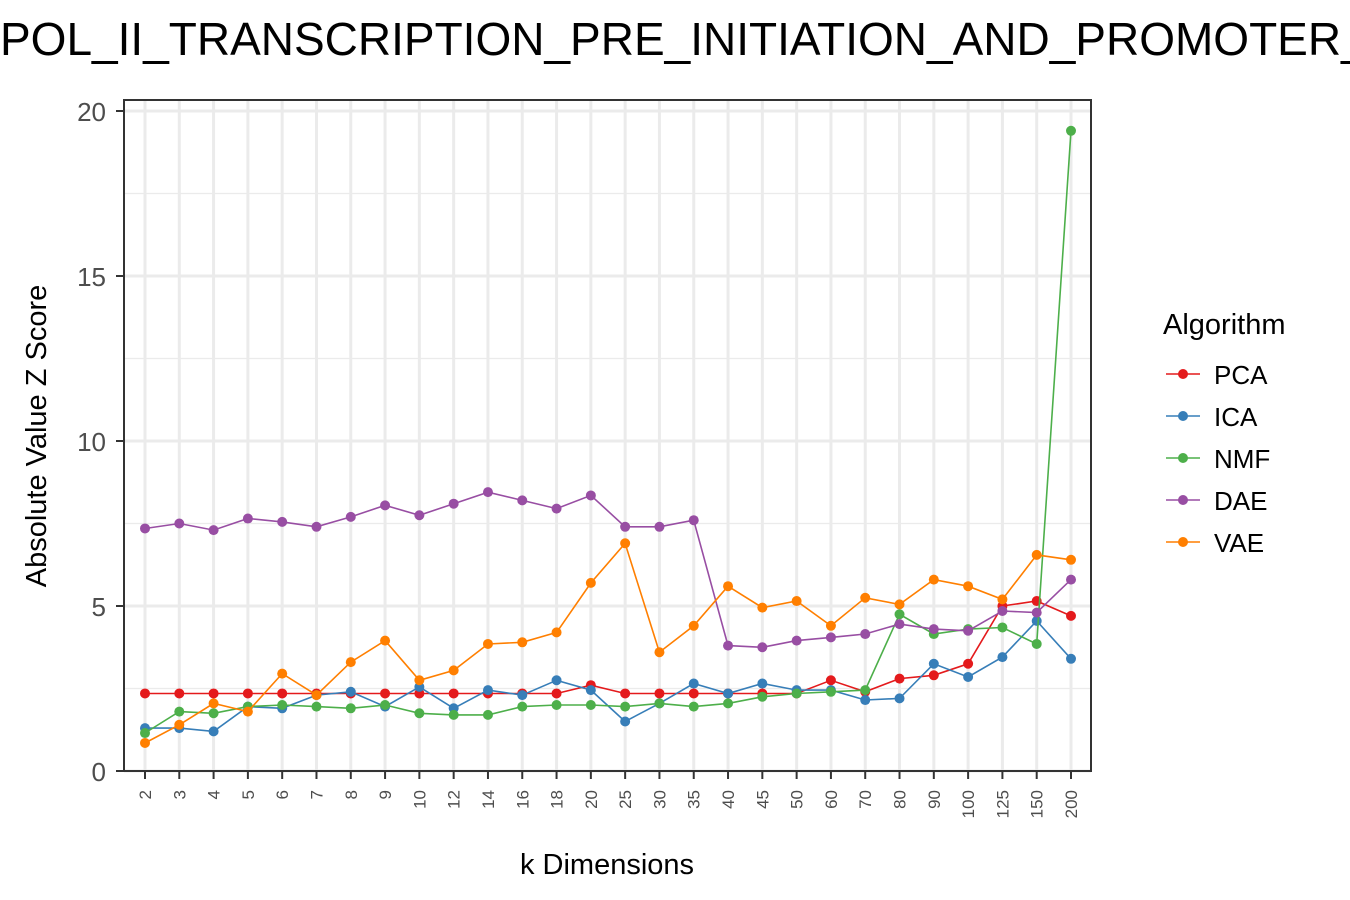 Image resolution: width=1350 pixels, height=900 pixels. Describe the element at coordinates (625, 799) in the screenshot. I see `x-tick-label: 25` at that location.